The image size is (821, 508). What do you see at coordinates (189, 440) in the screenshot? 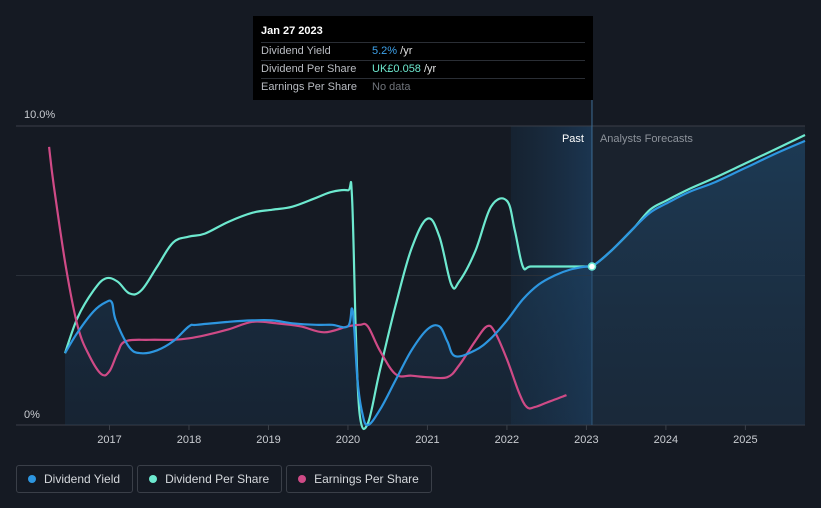
I see `x-tick-label: 2018` at bounding box center [189, 440].